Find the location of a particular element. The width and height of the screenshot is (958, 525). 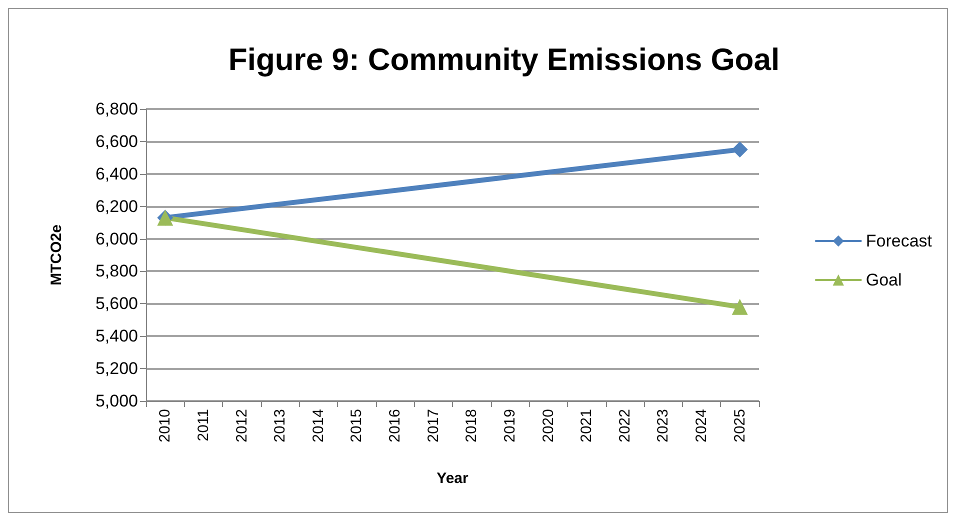

x-tick-label: 2011 is located at coordinates (203, 425).